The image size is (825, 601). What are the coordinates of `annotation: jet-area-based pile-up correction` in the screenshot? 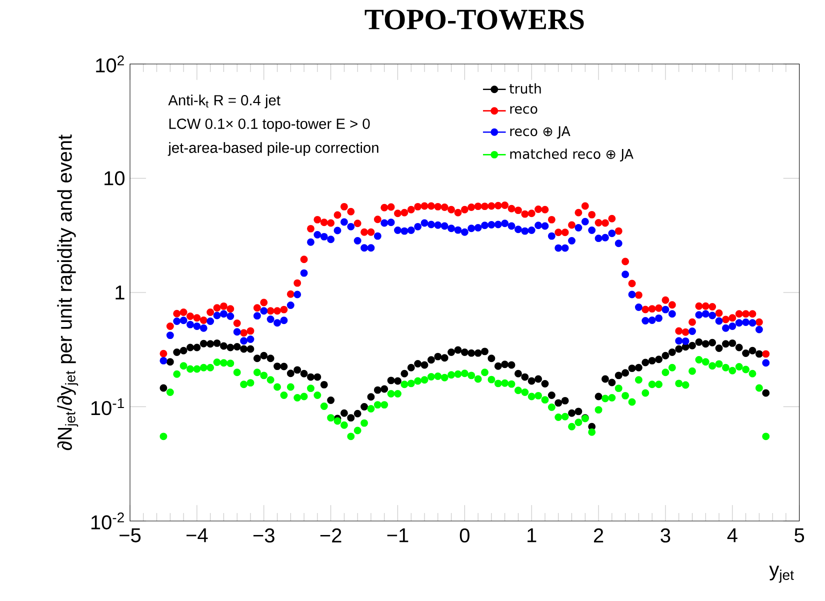 It's located at (273, 149).